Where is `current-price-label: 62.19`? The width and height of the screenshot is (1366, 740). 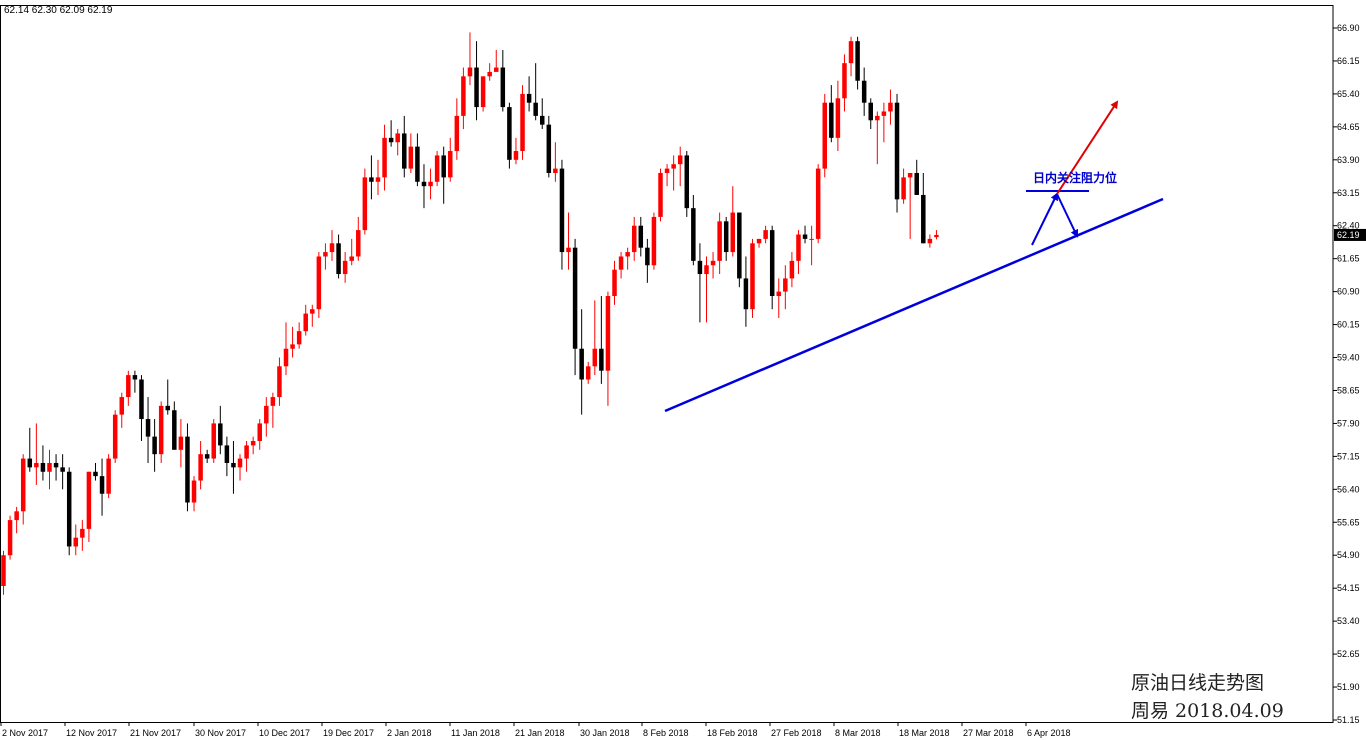 current-price-label: 62.19 is located at coordinates (1348, 235).